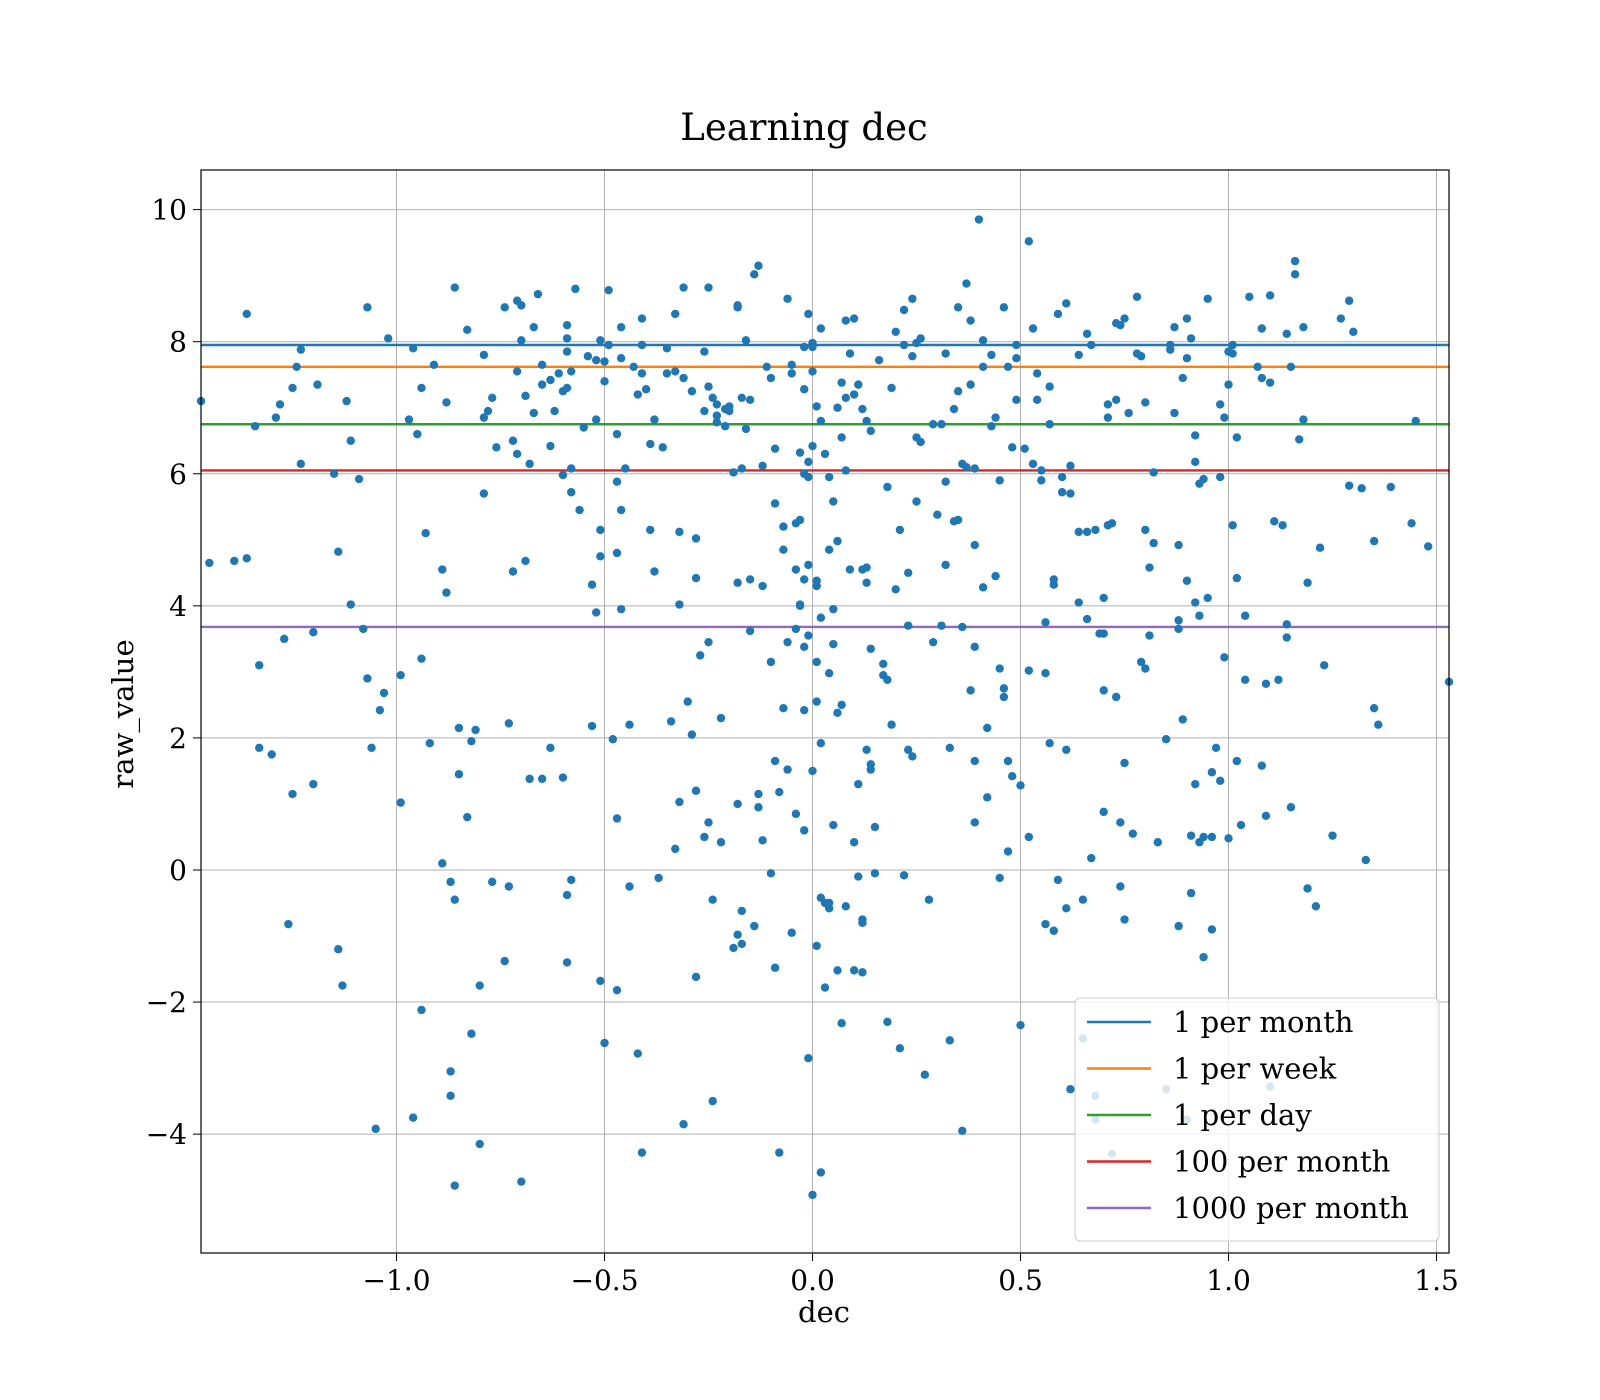  I want to click on y-axis: −4 −2 0 2 4 6 8 10, so click(173, 672).